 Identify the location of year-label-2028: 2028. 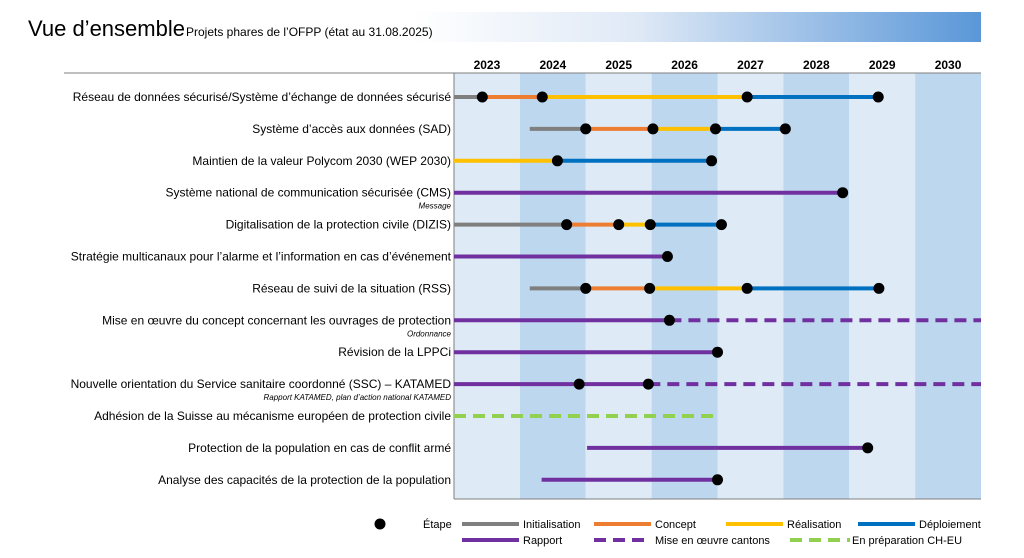
(816, 65).